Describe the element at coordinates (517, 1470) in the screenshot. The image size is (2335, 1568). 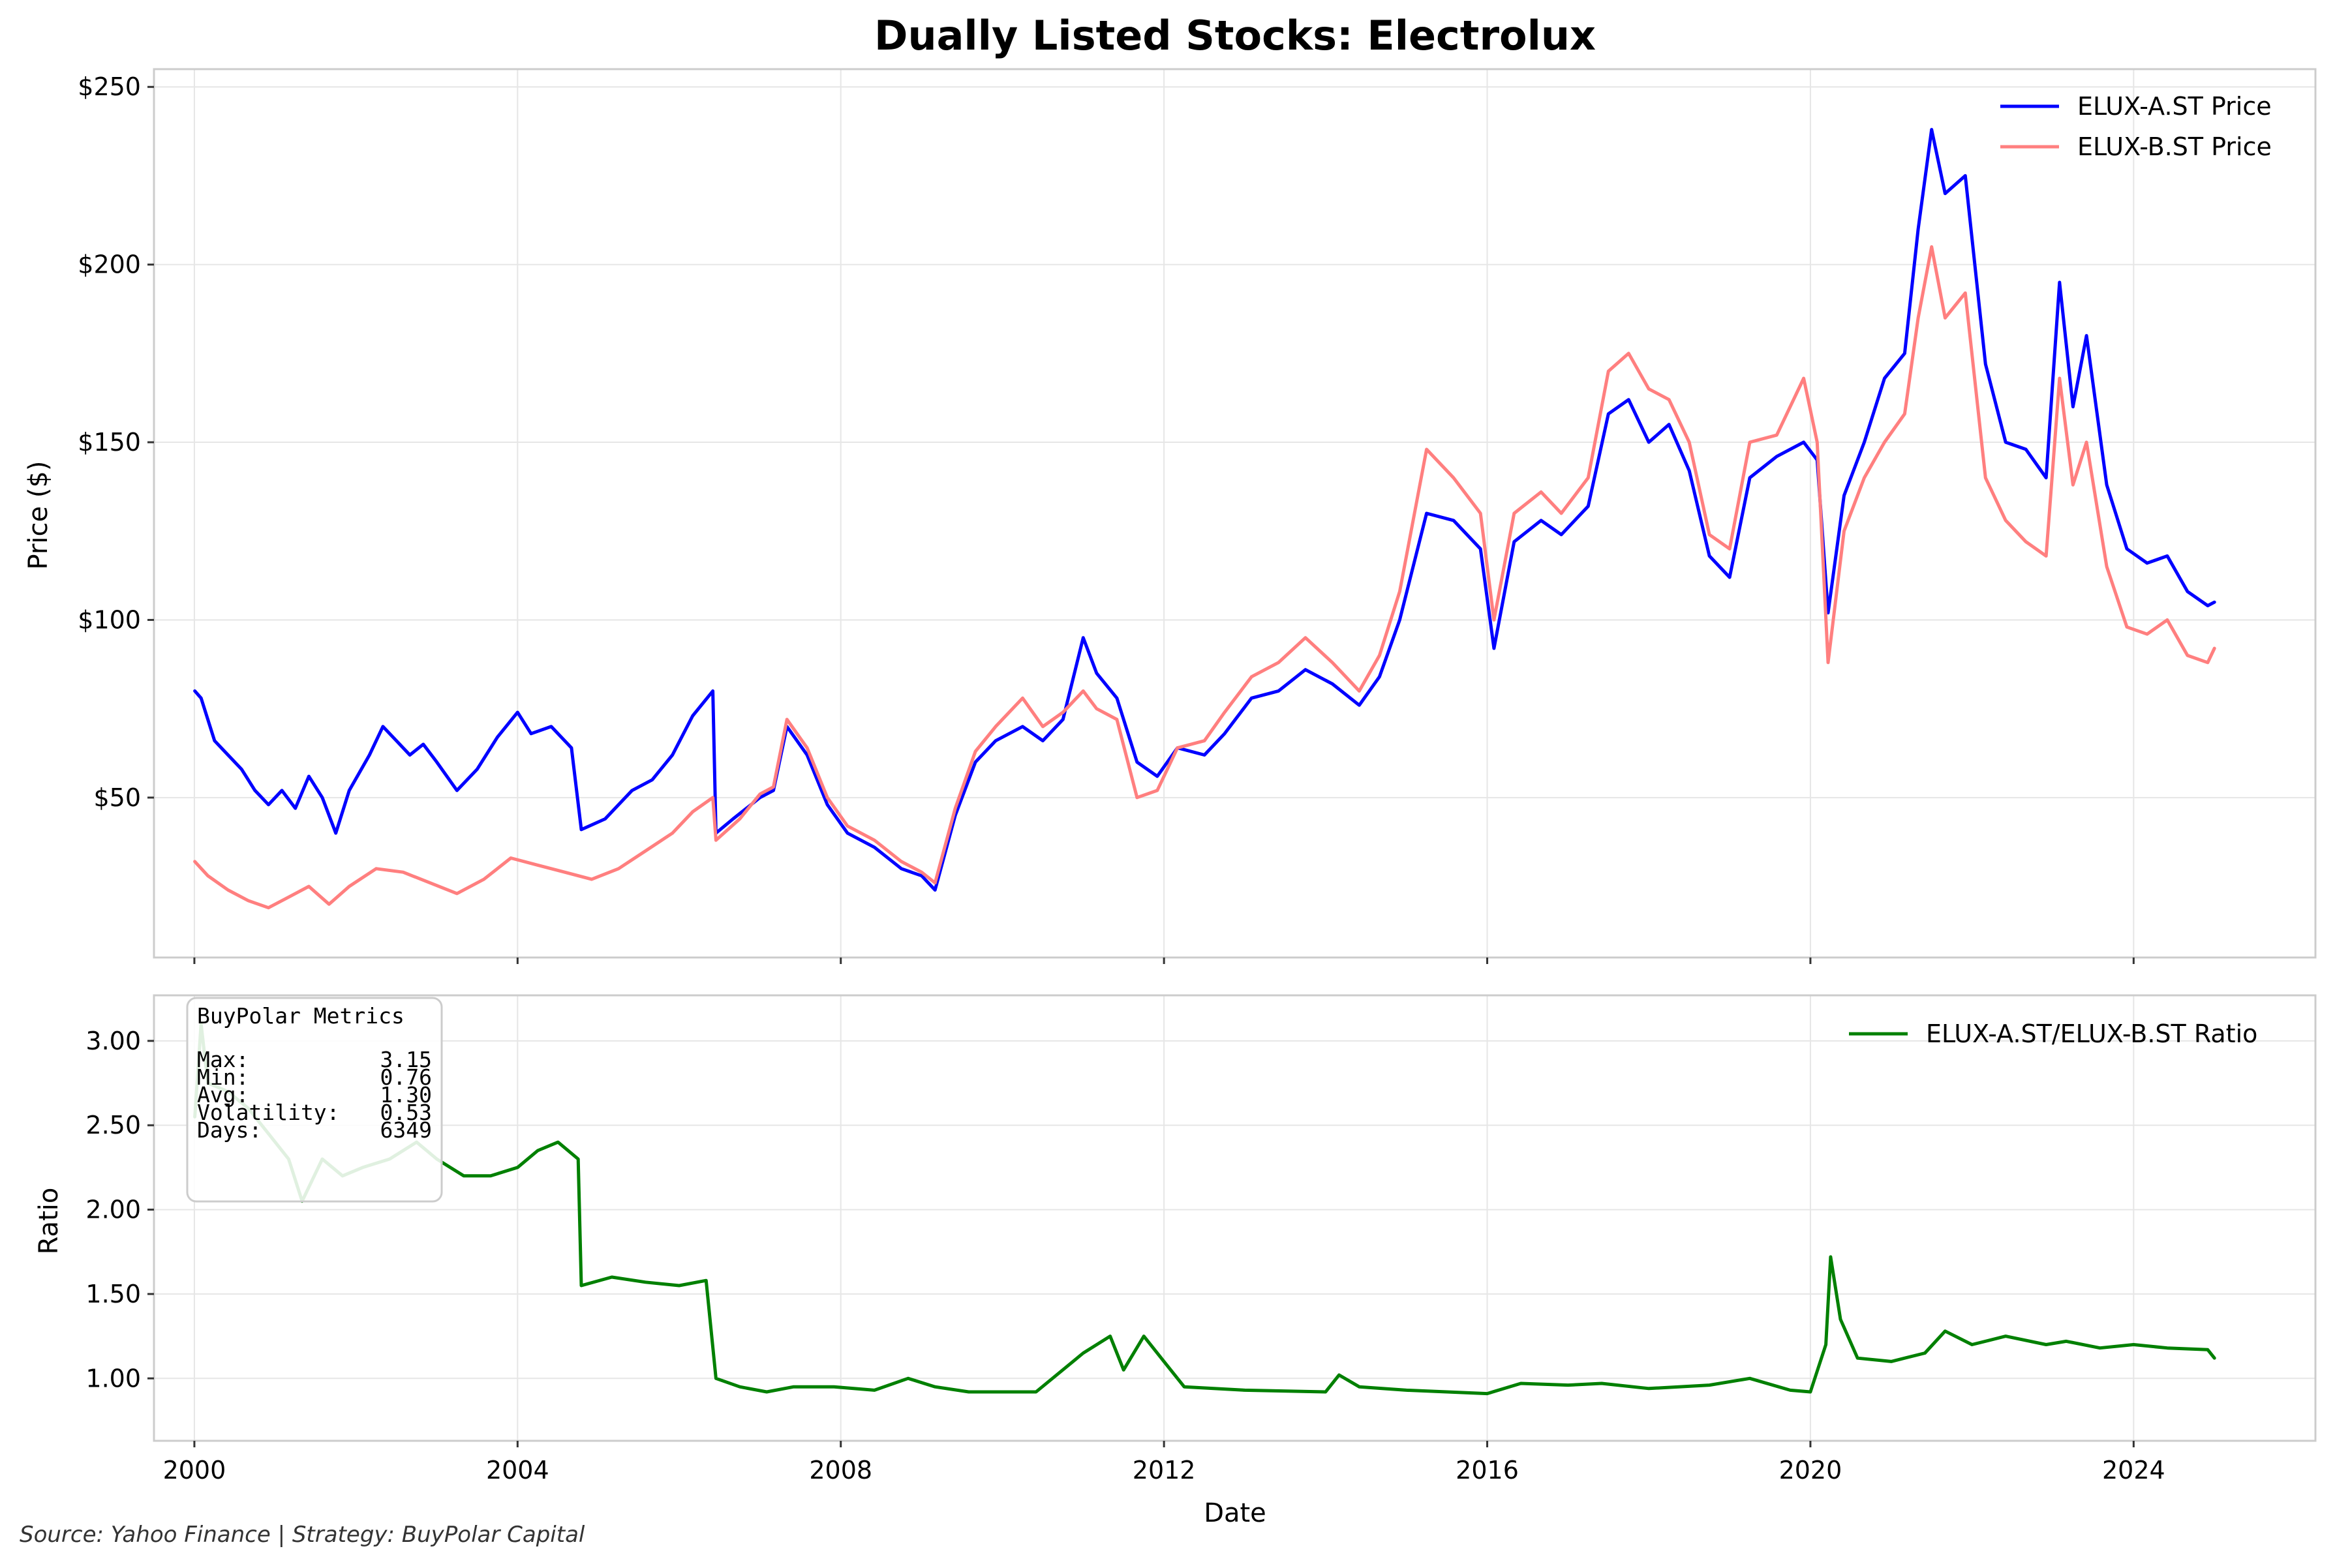
I see `ratio-x-tick-label: 2004` at that location.